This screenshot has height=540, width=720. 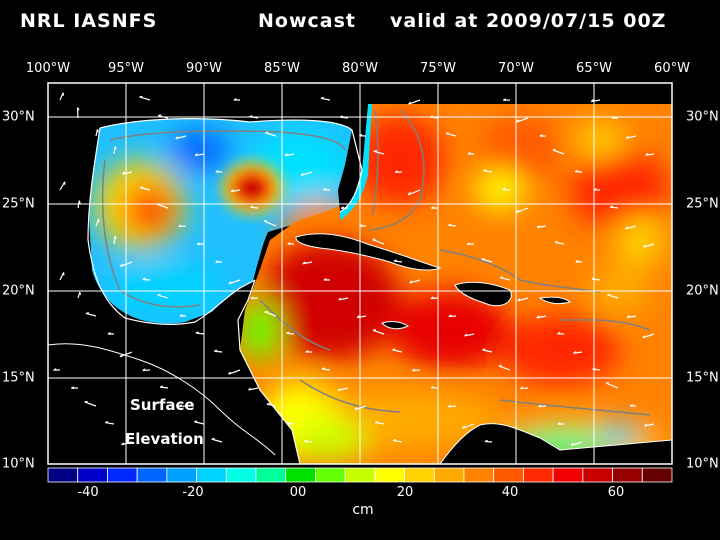 I want to click on lat-label-right: 25°N, so click(x=702, y=204).